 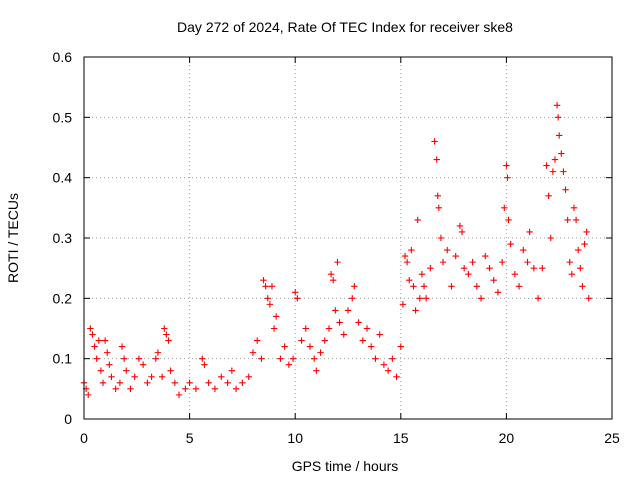 I want to click on y-tick-label: 0.5, so click(x=63, y=117).